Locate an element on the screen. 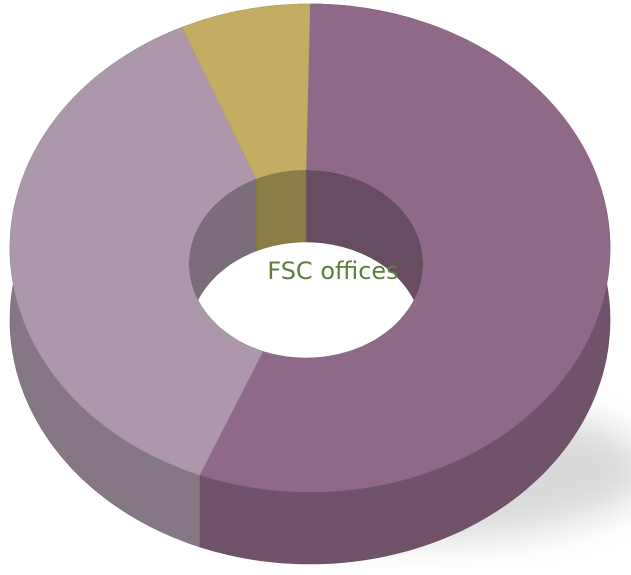  inner-walls is located at coordinates (306, 264).